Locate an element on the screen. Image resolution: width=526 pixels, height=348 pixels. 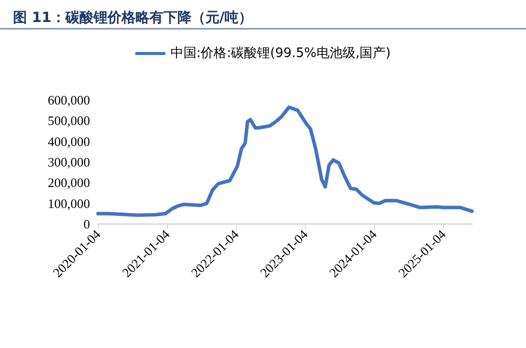
y-tick-label: 100,000 is located at coordinates (69, 203).